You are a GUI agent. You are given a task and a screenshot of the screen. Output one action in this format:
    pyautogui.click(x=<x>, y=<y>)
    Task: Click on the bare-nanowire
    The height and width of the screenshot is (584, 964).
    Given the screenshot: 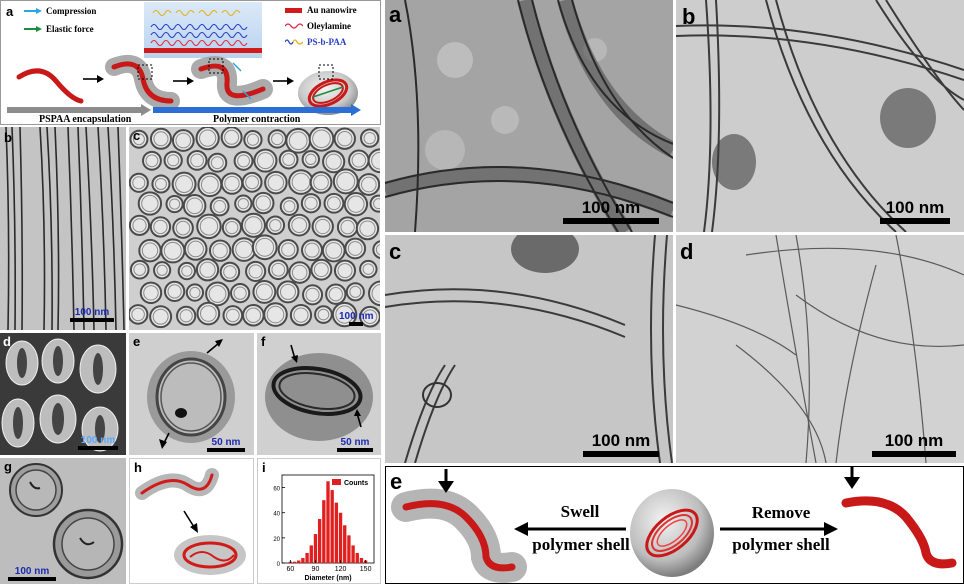 What is the action you would take?
    pyautogui.click(x=50, y=86)
    